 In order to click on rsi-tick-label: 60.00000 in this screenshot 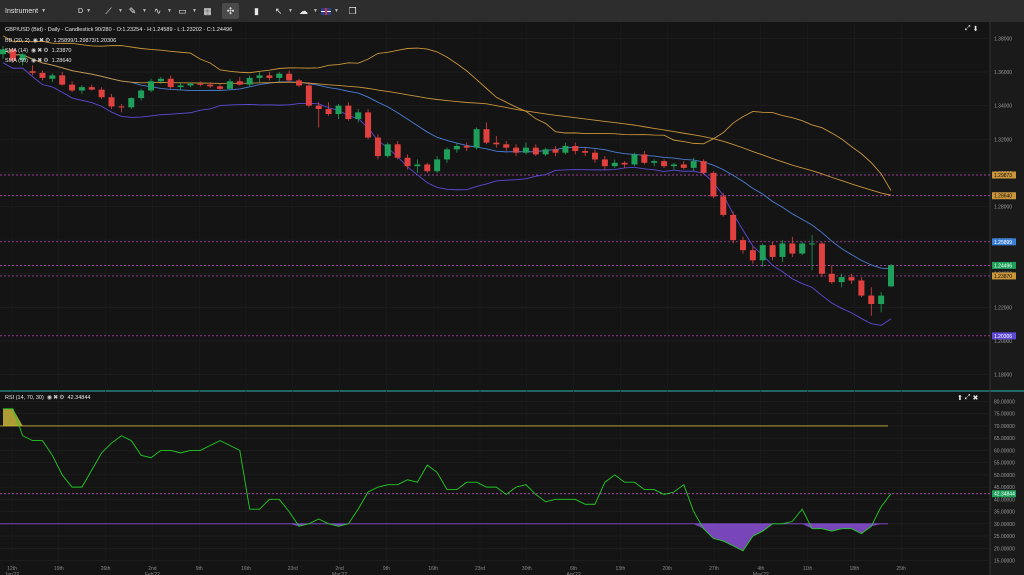, I will do `click(1004, 451)`.